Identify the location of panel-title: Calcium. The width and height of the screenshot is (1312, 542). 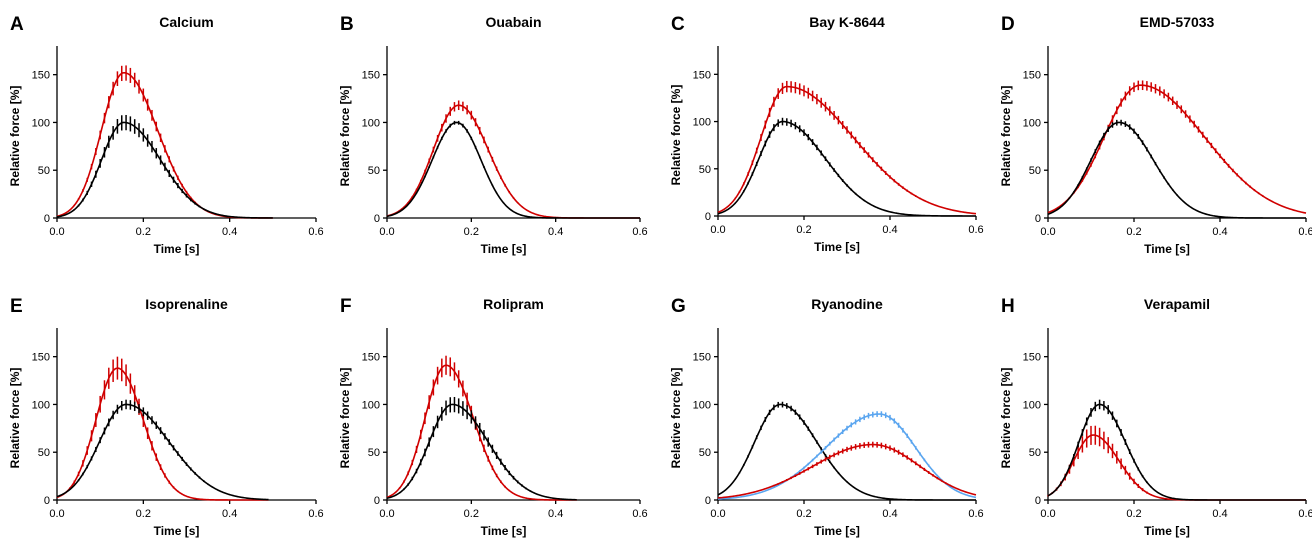
(186, 22).